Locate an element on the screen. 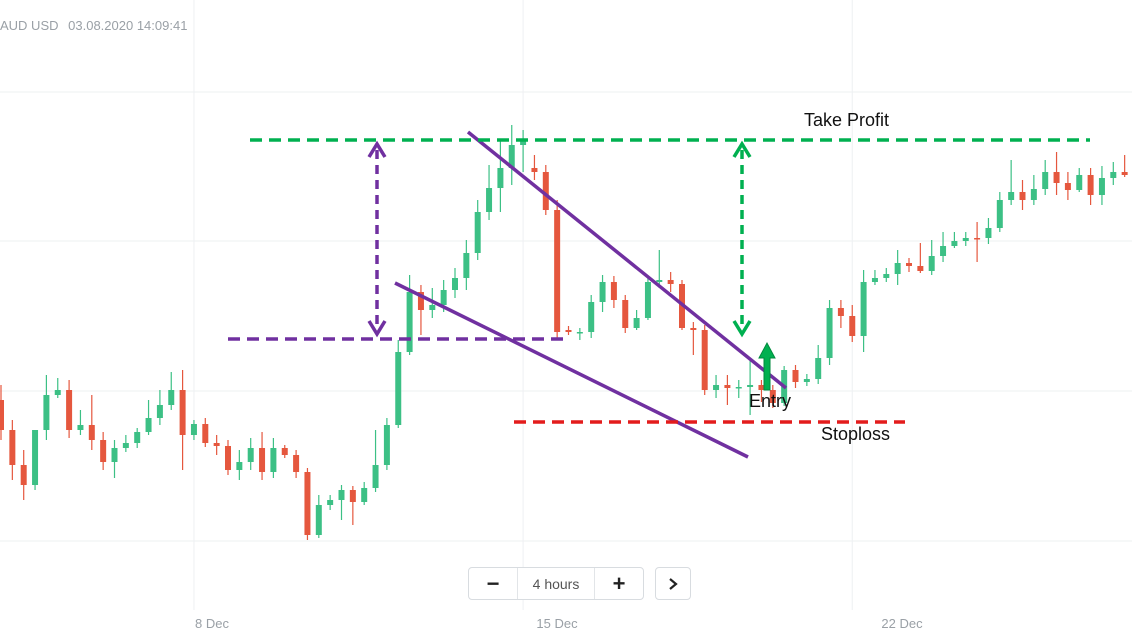 Image resolution: width=1132 pixels, height=638 pixels. projected-move-arrowhead-top is located at coordinates (742, 149).